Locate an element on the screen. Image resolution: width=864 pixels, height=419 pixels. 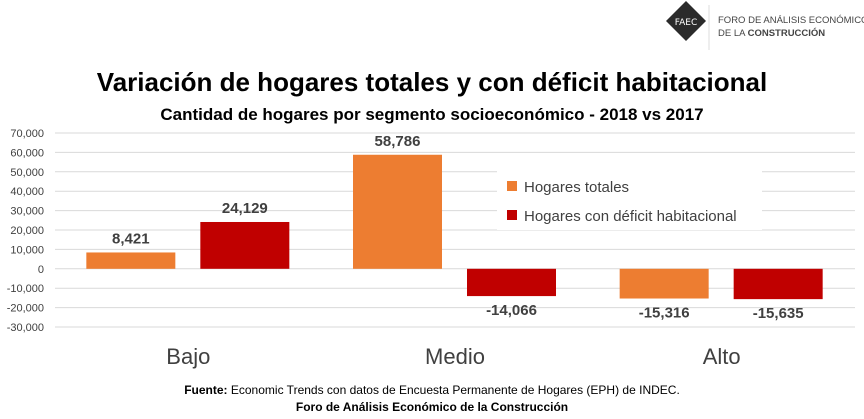
logo-mark: FAEC is located at coordinates (686, 23).